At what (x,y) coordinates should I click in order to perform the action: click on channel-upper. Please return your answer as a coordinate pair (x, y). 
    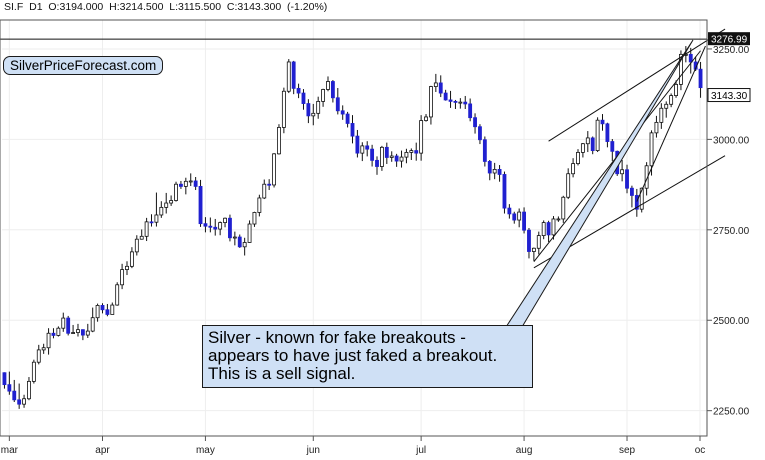
    Looking at the image, I should click on (637, 85).